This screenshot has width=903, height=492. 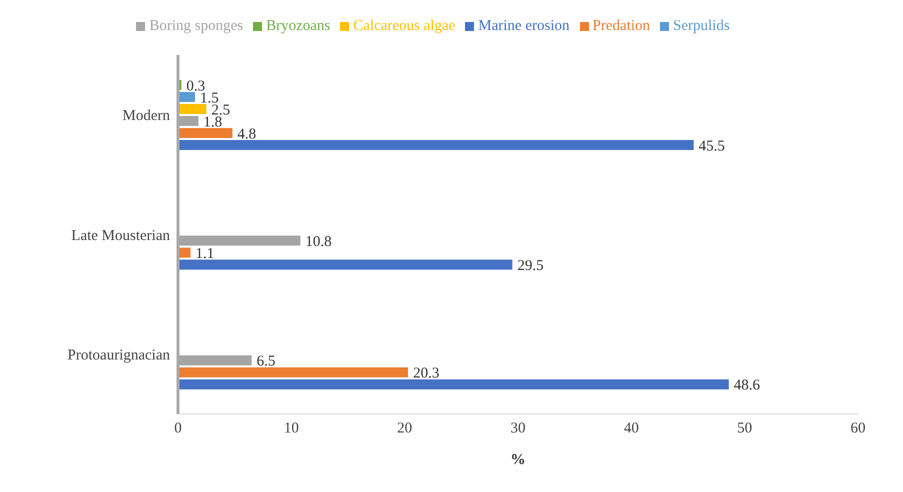 I want to click on x-tick-label: 60, so click(x=858, y=428).